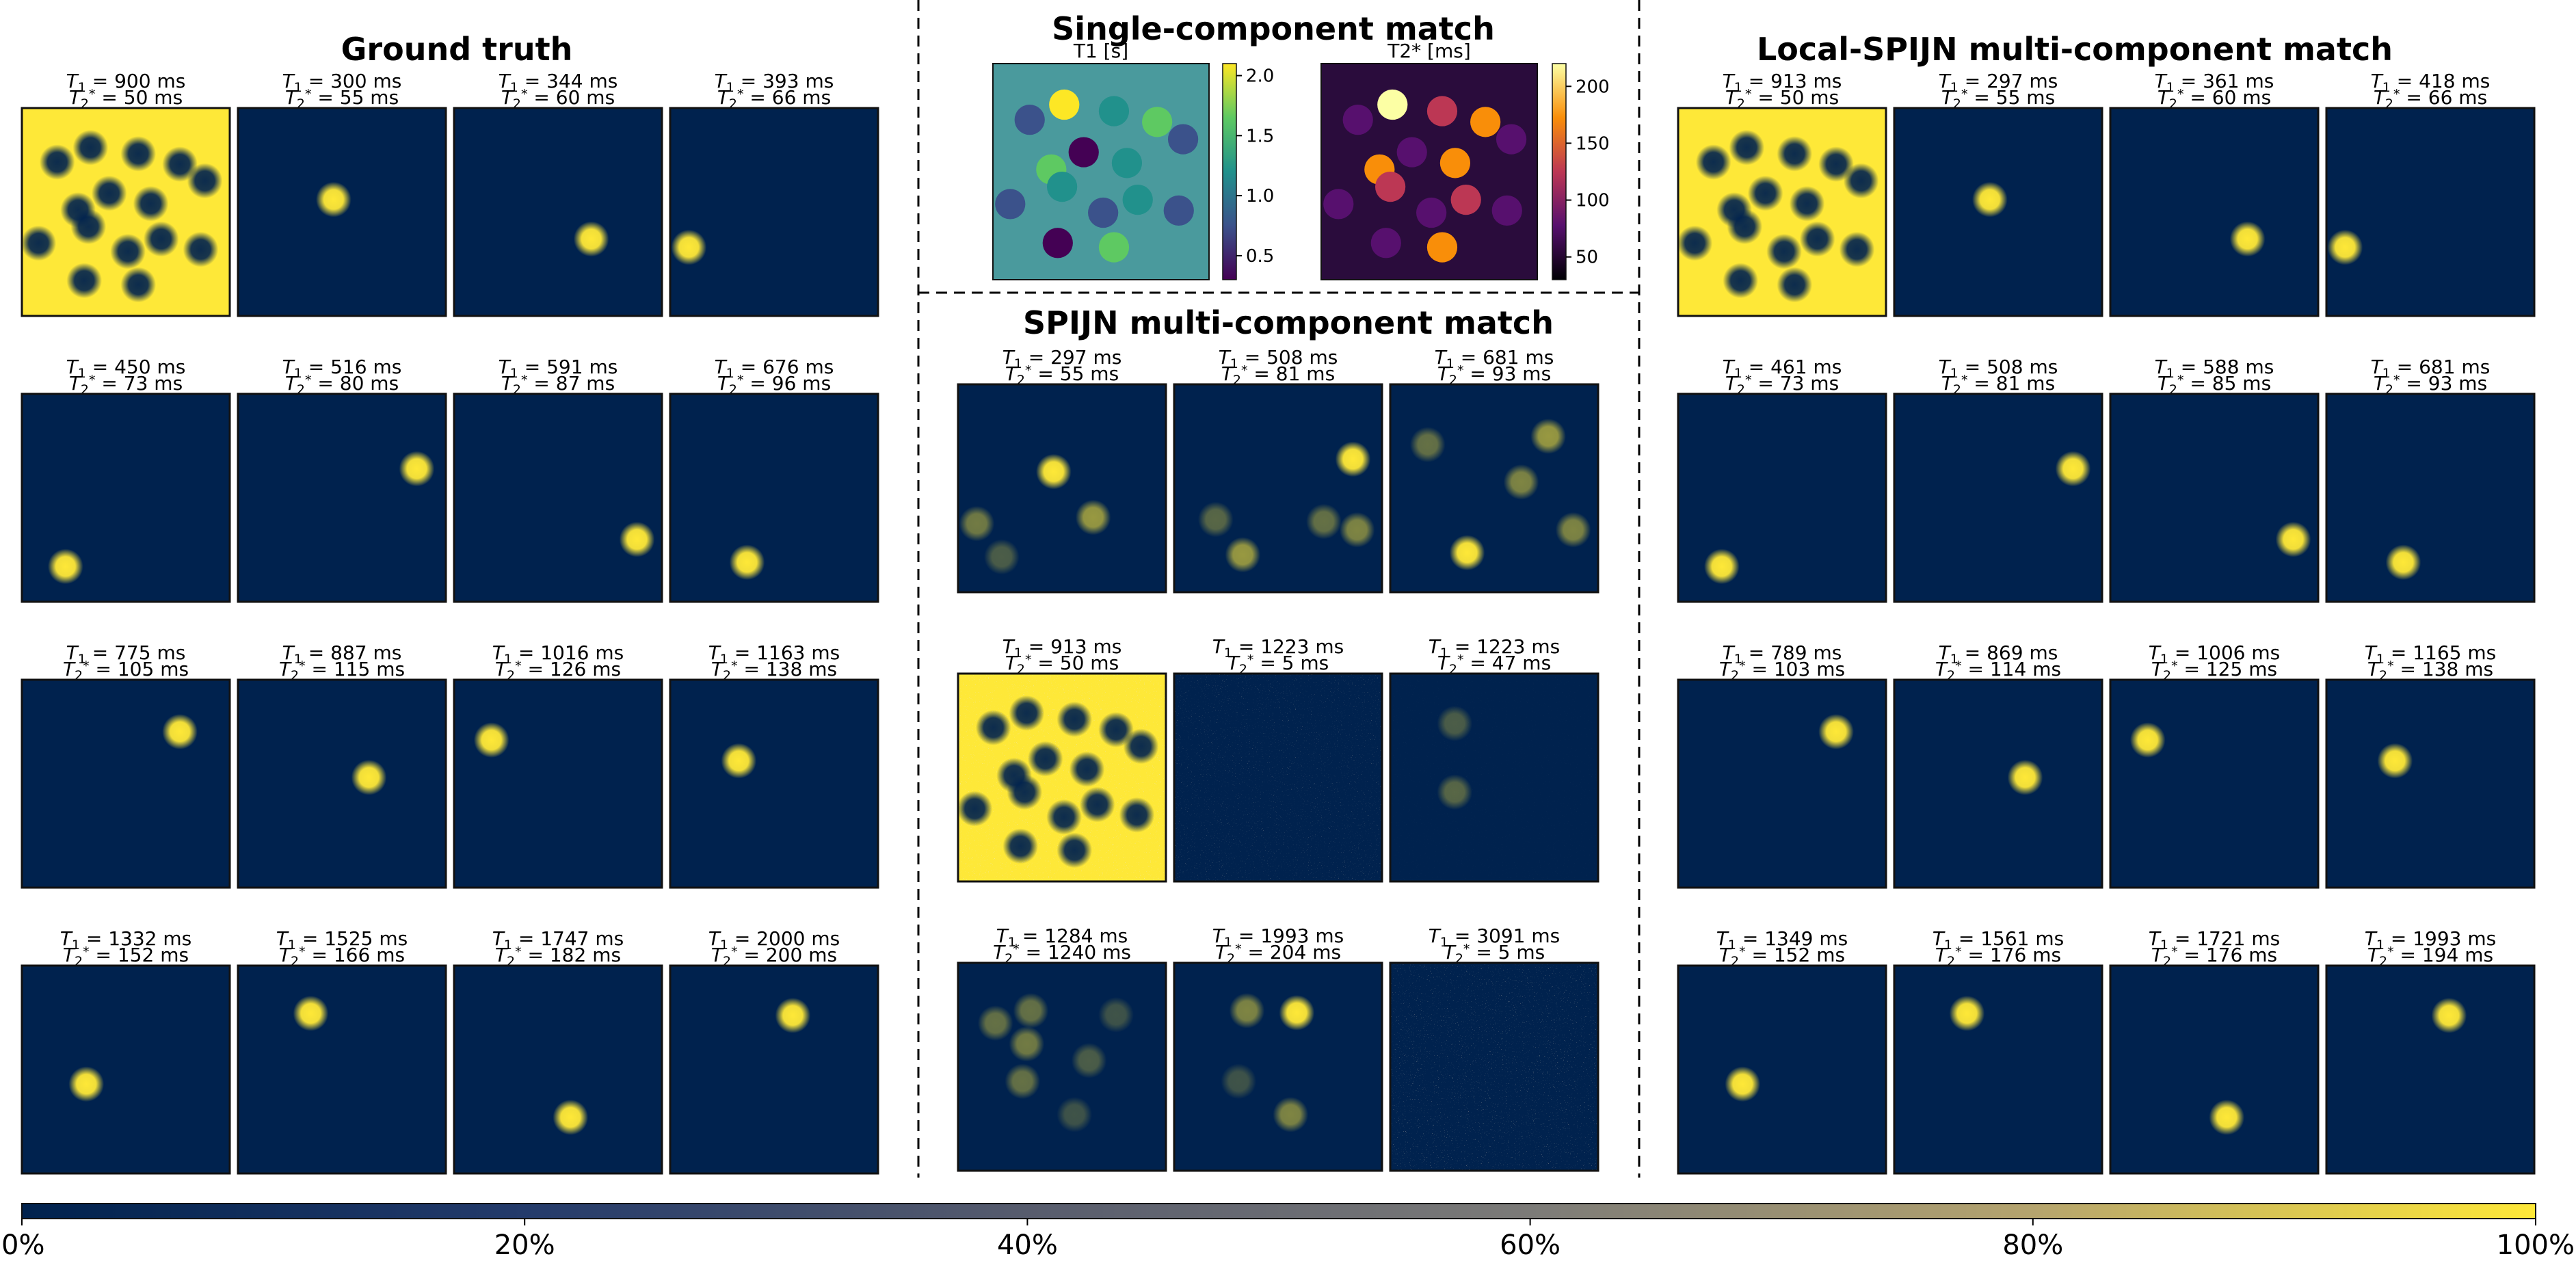 This screenshot has height=1261, width=2576. Describe the element at coordinates (1998, 1069) in the screenshot. I see `local-panel-13-frame` at that location.